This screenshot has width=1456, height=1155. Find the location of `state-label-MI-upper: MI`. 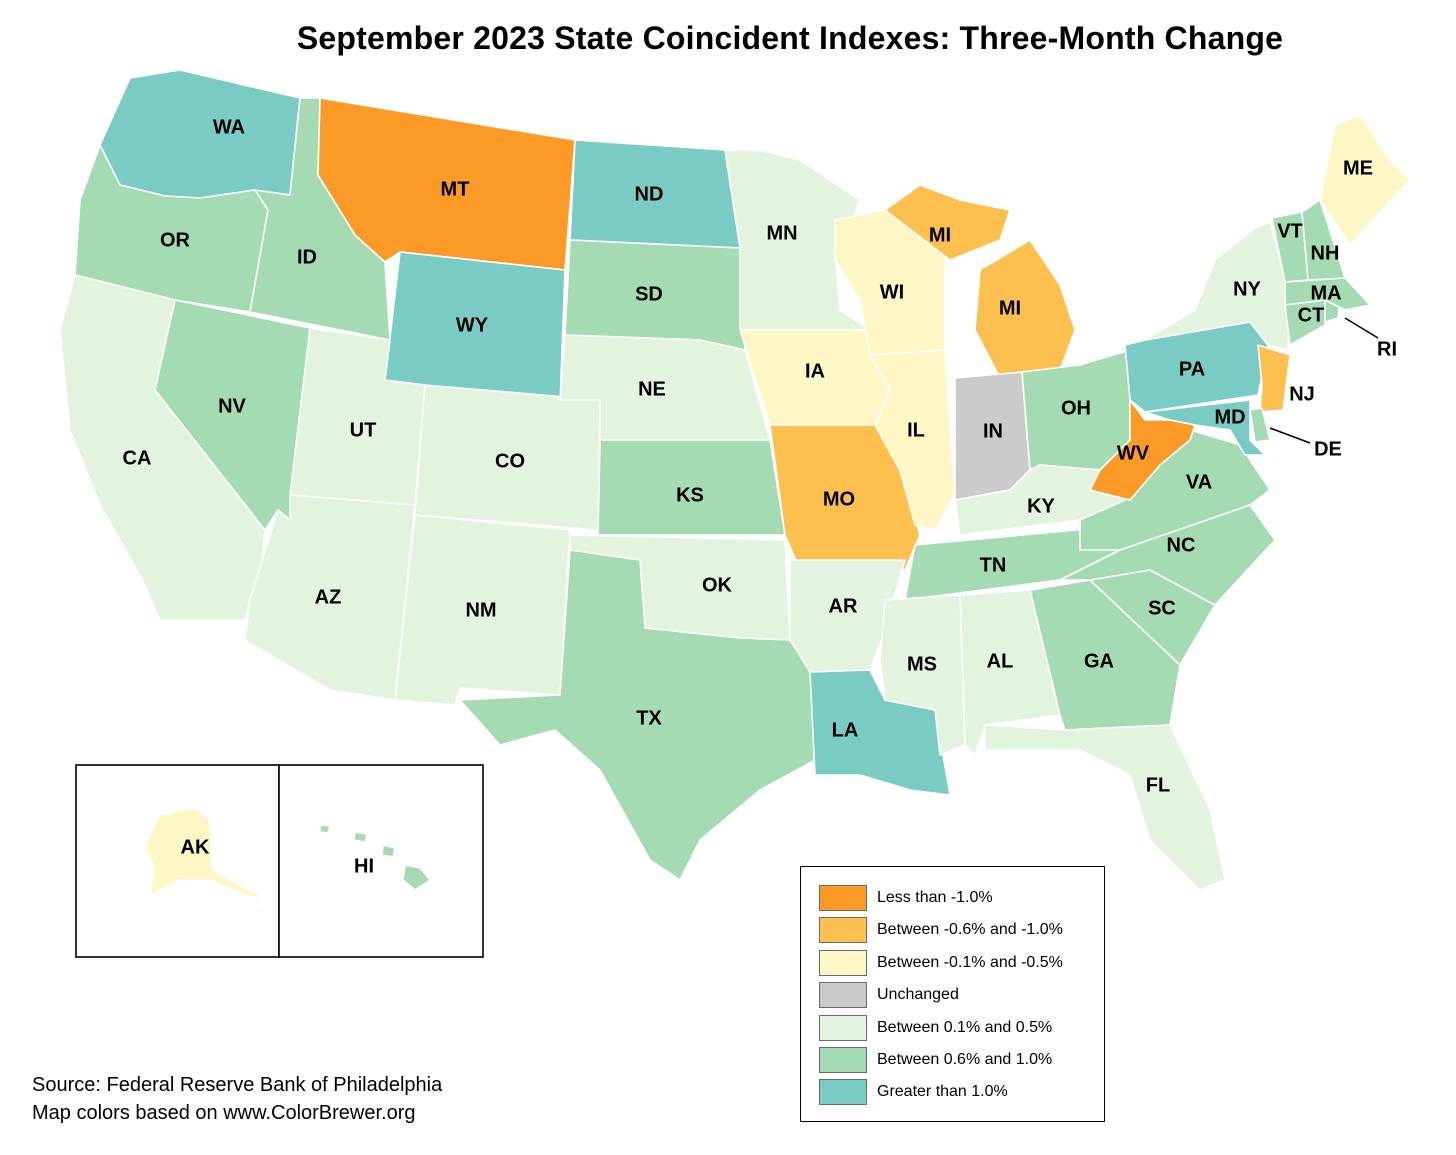

state-label-MI-upper: MI is located at coordinates (940, 235).